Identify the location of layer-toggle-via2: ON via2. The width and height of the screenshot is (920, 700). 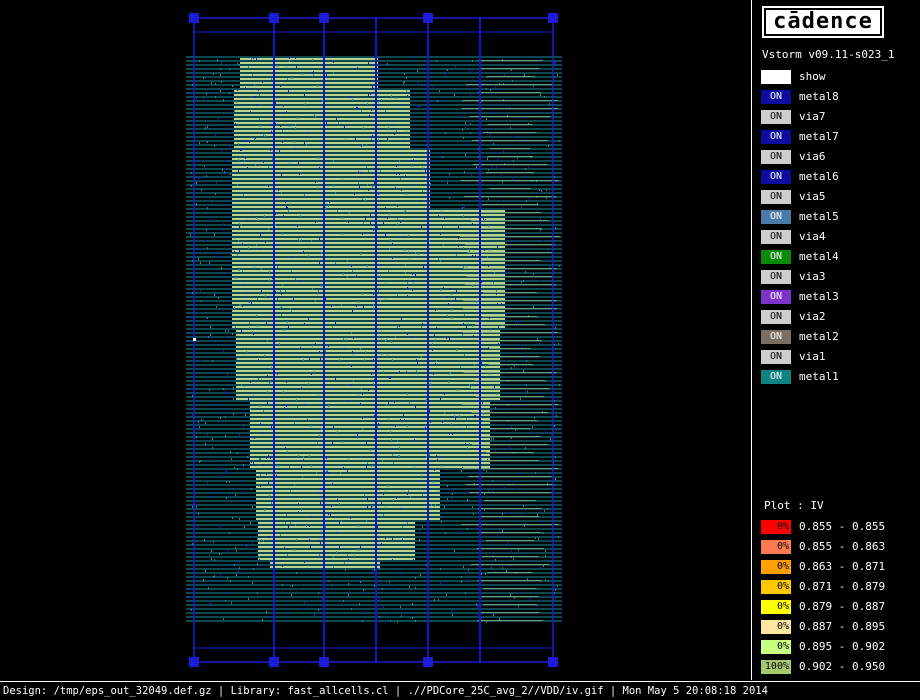
(836, 318).